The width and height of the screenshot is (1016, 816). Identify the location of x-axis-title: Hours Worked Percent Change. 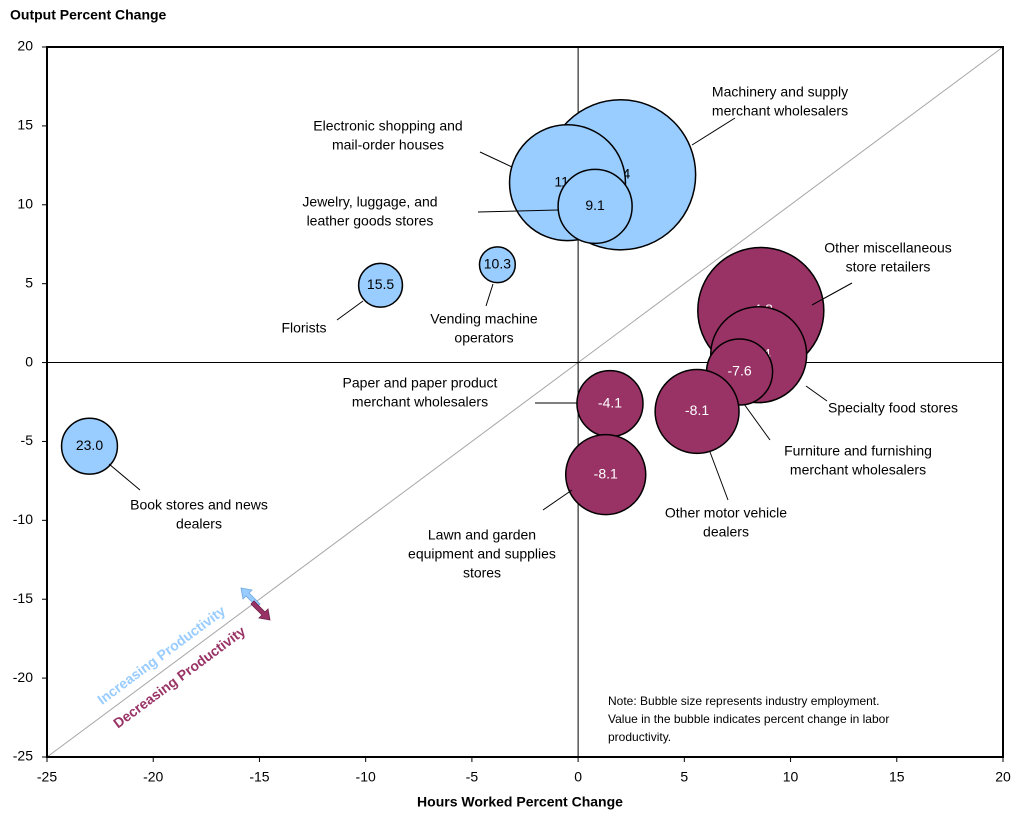
(520, 802).